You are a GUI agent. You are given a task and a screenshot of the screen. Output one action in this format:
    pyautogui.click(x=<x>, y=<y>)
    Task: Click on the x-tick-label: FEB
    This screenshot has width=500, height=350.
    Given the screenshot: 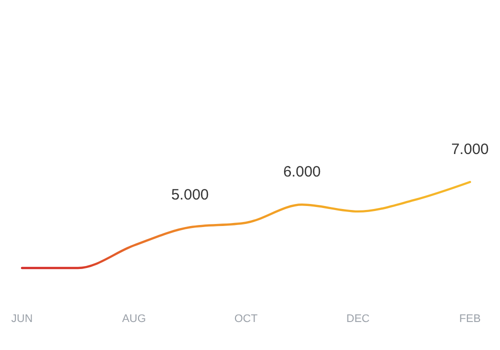 What is the action you would take?
    pyautogui.click(x=470, y=319)
    